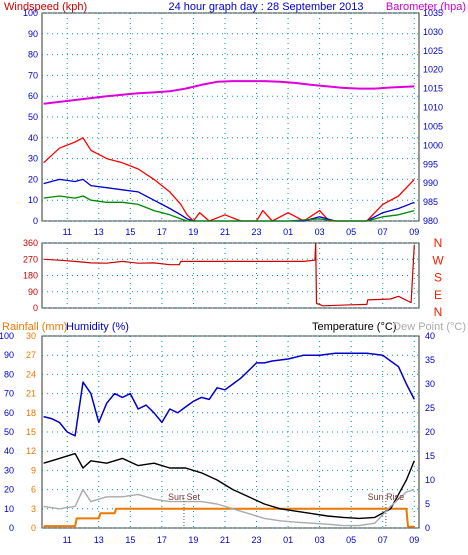 The height and width of the screenshot is (555, 468). What do you see at coordinates (33, 117) in the screenshot?
I see `left-tick-label: 50` at bounding box center [33, 117].